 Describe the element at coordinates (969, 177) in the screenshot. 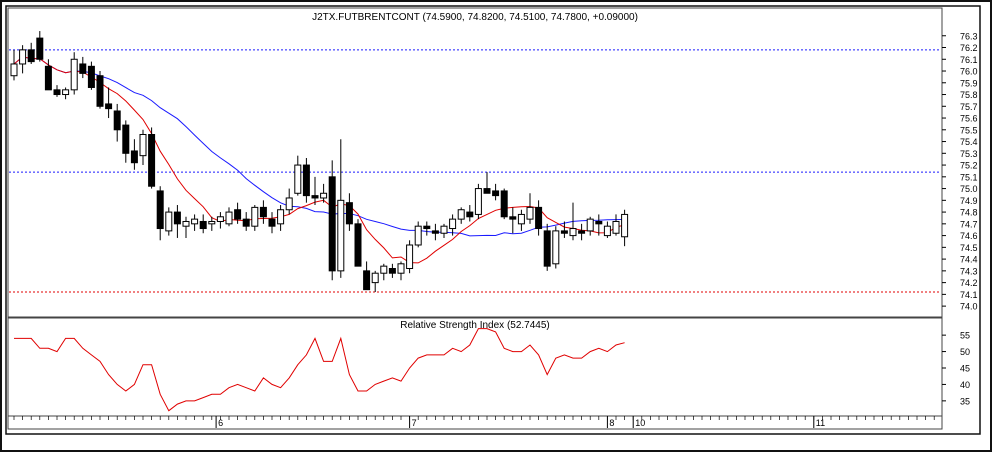

I see `price-y-tick-label: 75.1` at that location.